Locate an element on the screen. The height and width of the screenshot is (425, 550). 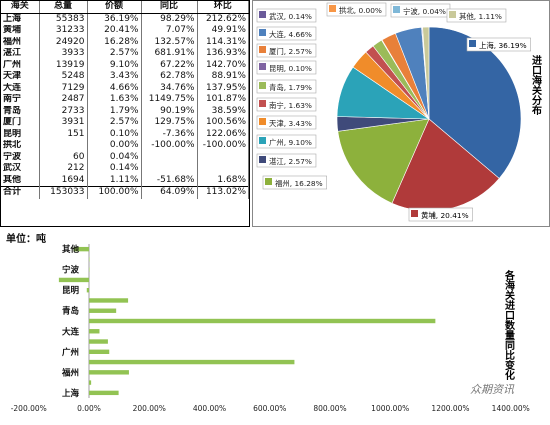
table-cell: 1.63% is located at coordinates (114, 100).